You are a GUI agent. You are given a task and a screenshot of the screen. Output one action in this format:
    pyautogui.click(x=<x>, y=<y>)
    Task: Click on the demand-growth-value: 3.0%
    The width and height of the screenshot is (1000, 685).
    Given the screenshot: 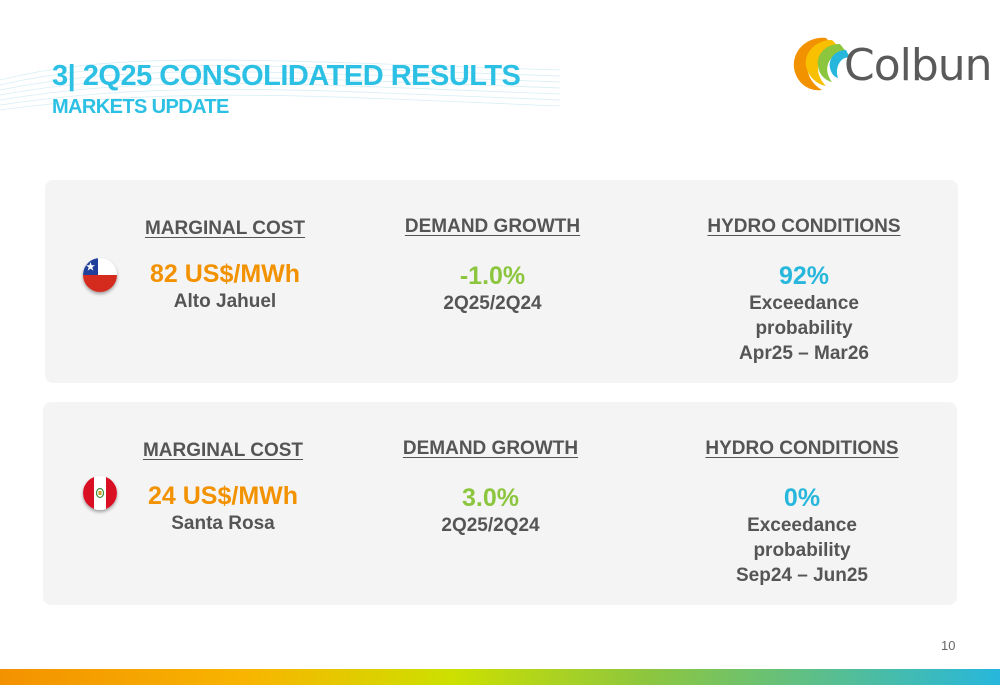 What is the action you would take?
    pyautogui.click(x=490, y=498)
    